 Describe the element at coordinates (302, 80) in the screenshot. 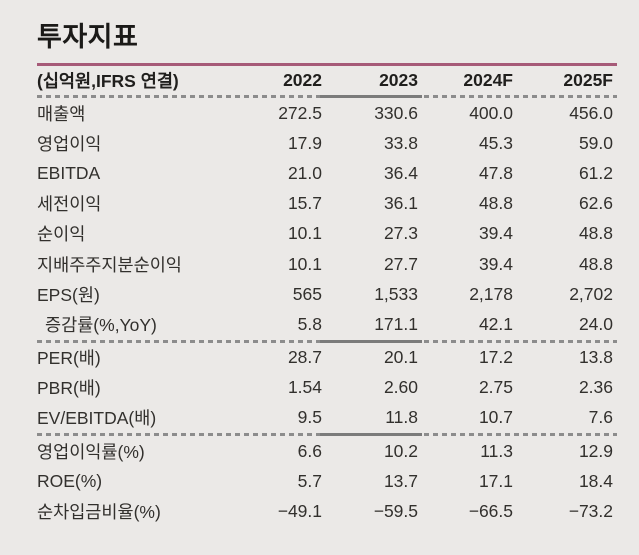

I see `column-header-2022: 2022` at that location.